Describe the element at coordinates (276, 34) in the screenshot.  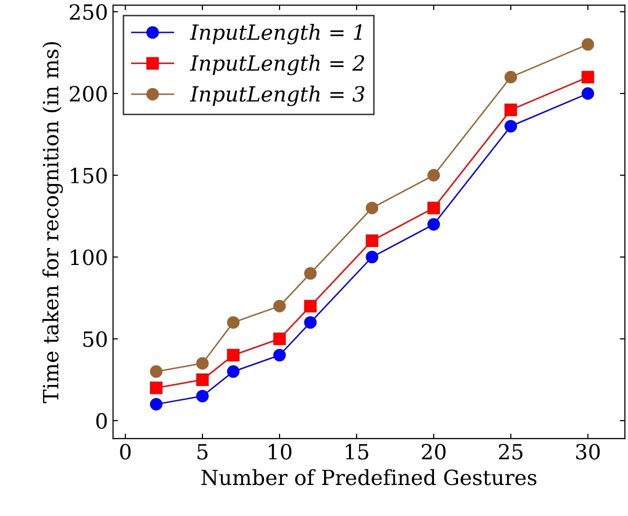
I see `legend-label: InputLength = 1` at that location.